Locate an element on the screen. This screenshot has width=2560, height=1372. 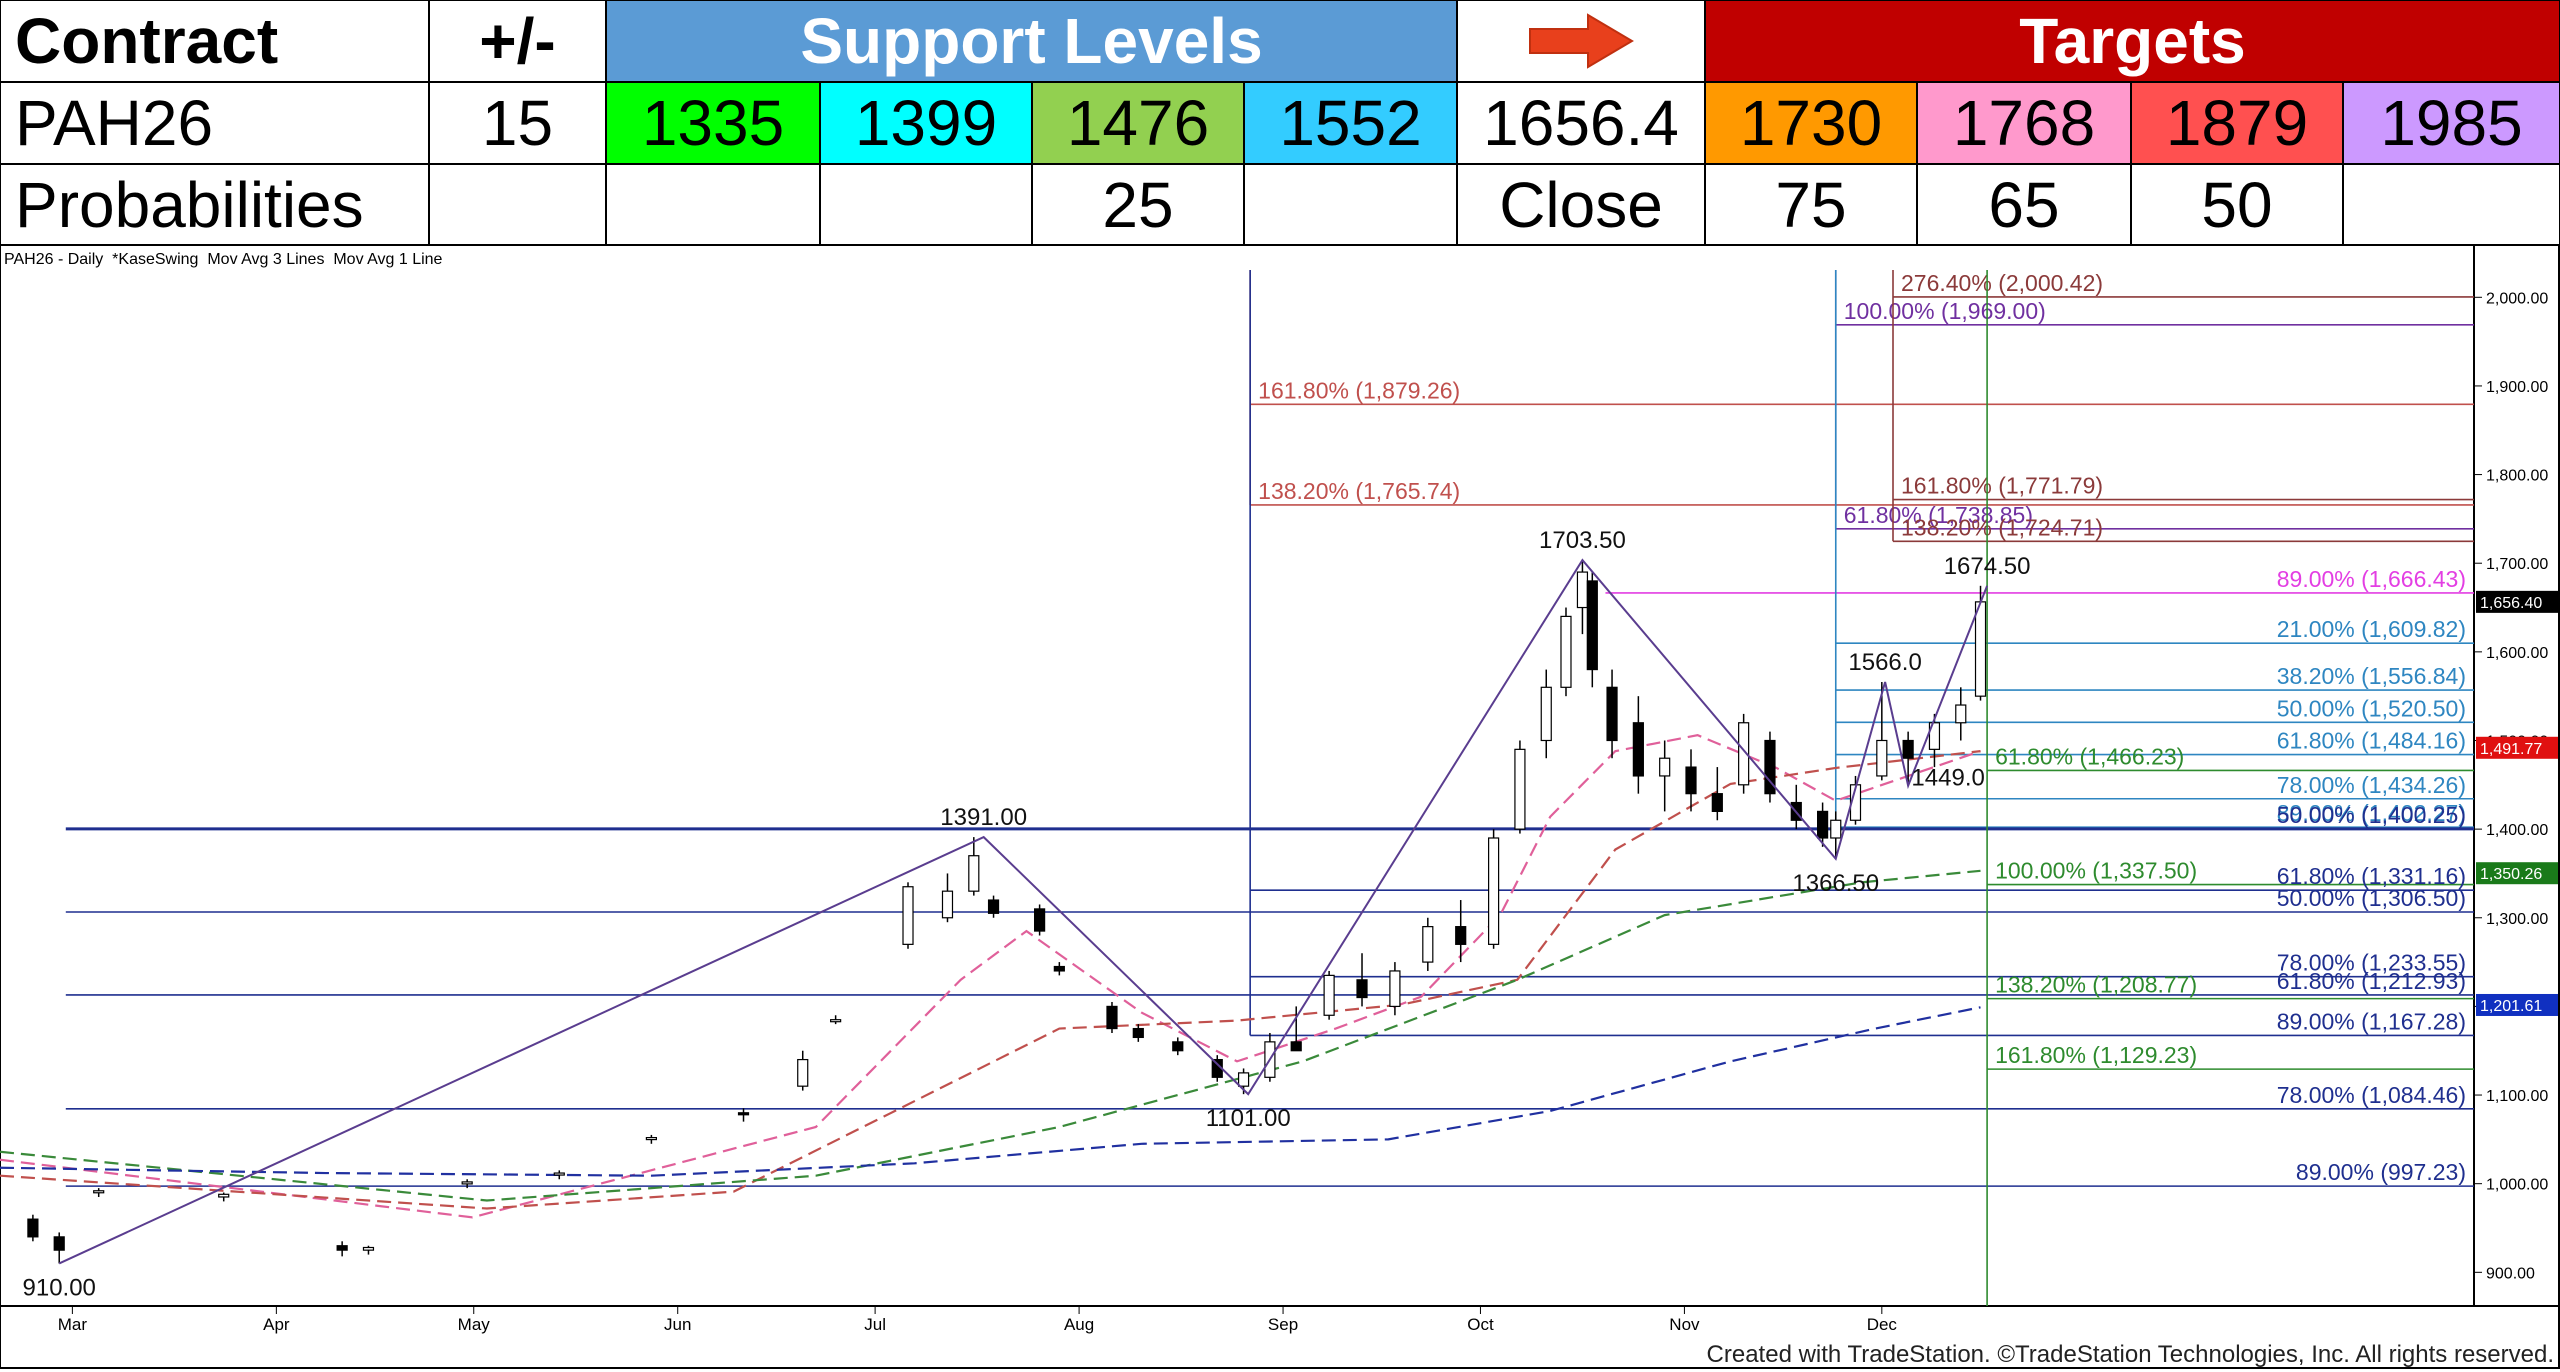
x-tick-label: Oct is located at coordinates (1480, 1324).